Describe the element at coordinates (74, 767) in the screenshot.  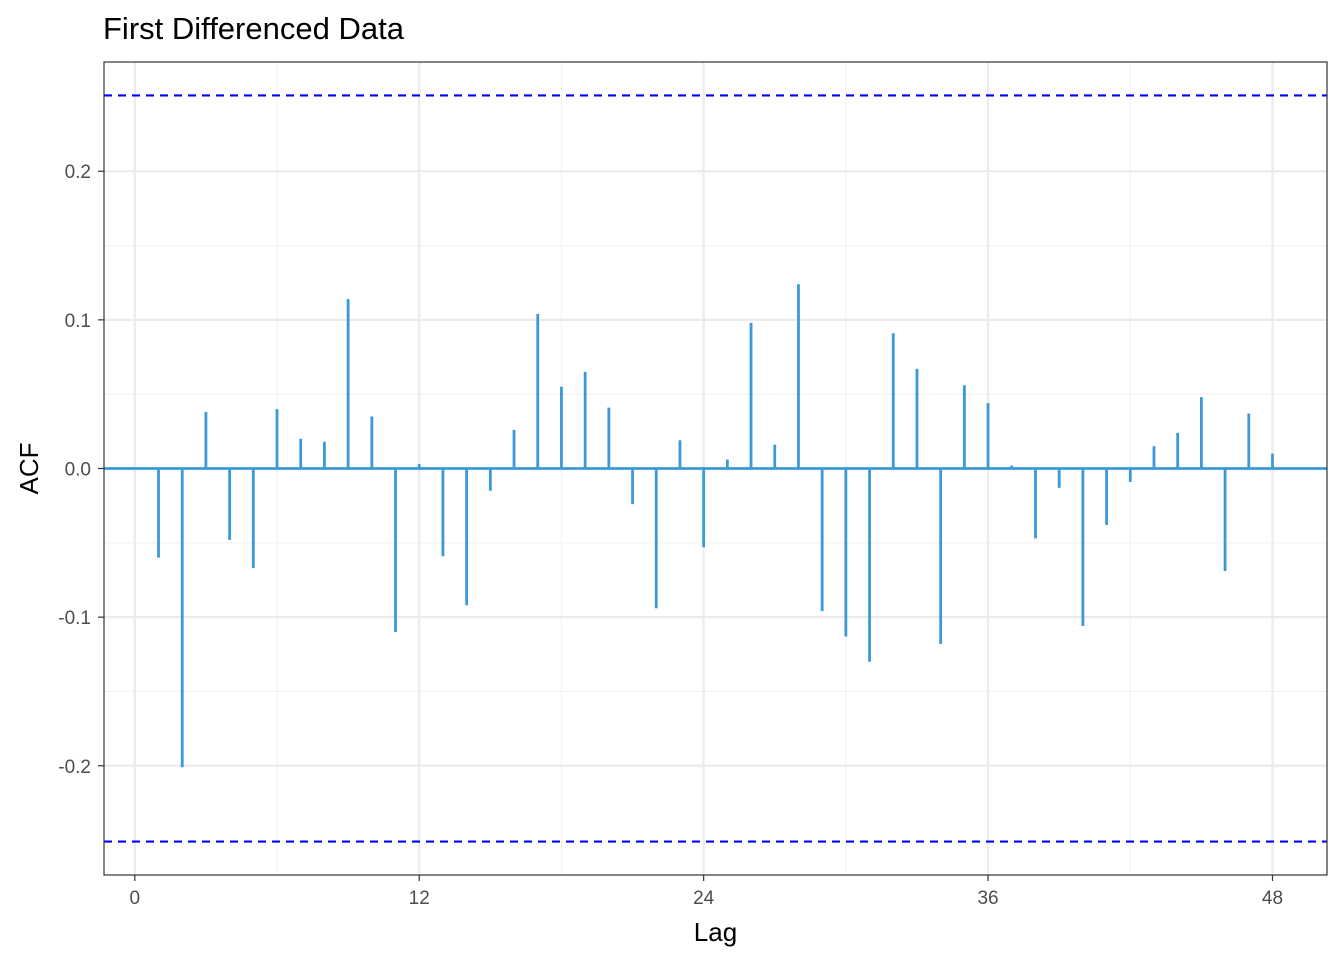
I see `y-tick-label: -0.2` at that location.